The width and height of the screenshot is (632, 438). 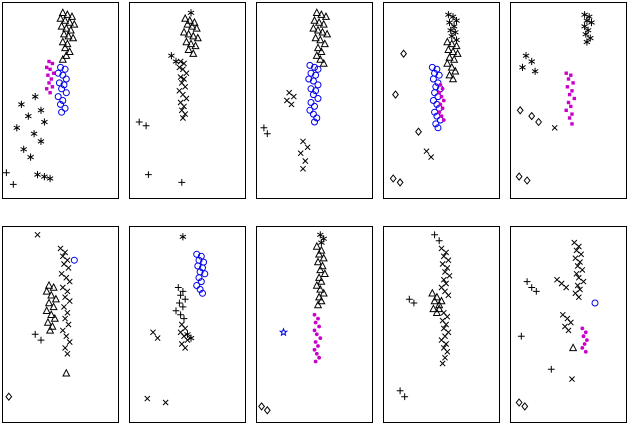 I want to click on scatter-subplot-r1c1, so click(x=60, y=100).